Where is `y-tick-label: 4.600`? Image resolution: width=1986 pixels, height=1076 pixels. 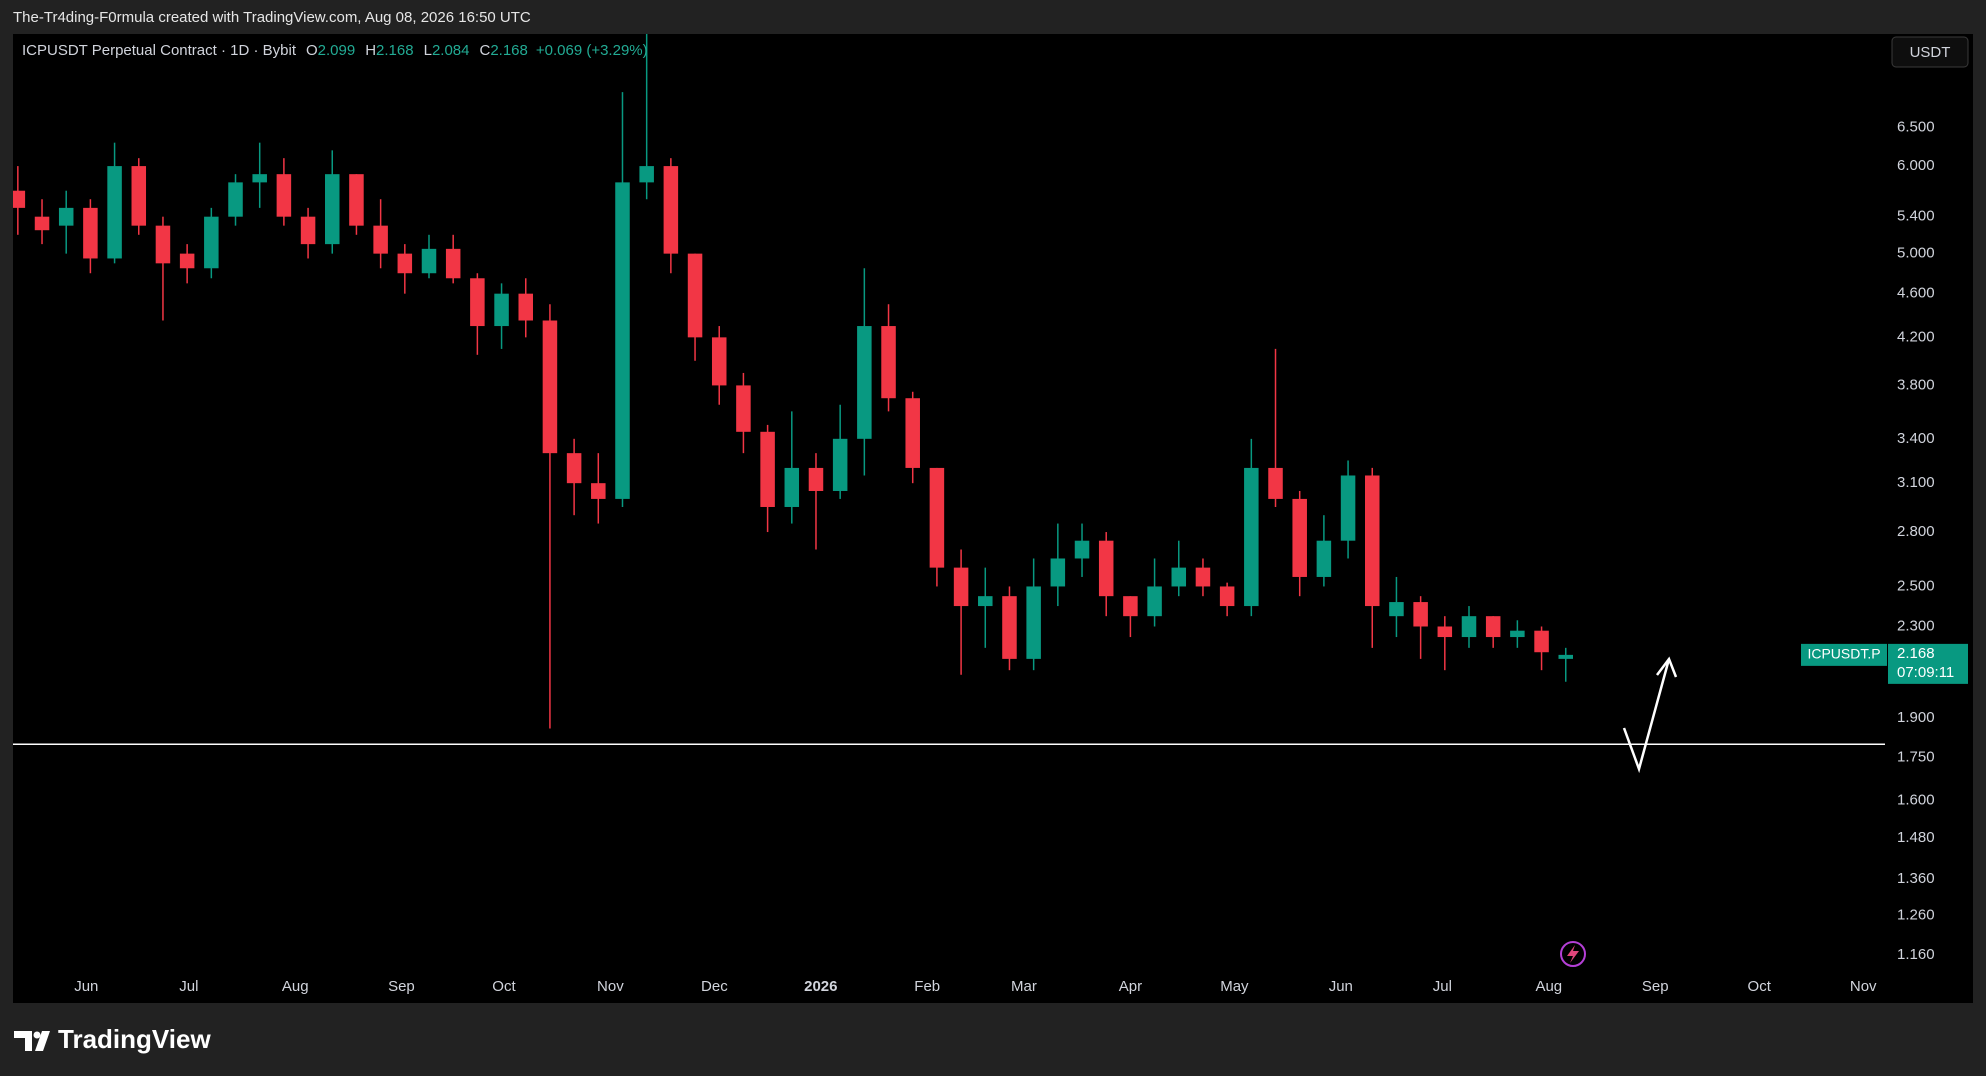 y-tick-label: 4.600 is located at coordinates (1916, 293).